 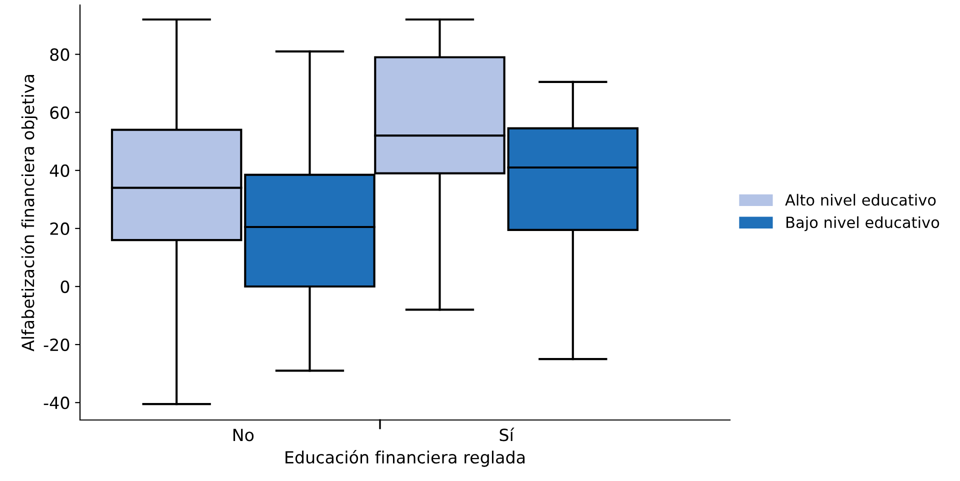 I want to click on y-tick-label: 0, so click(x=65, y=287).